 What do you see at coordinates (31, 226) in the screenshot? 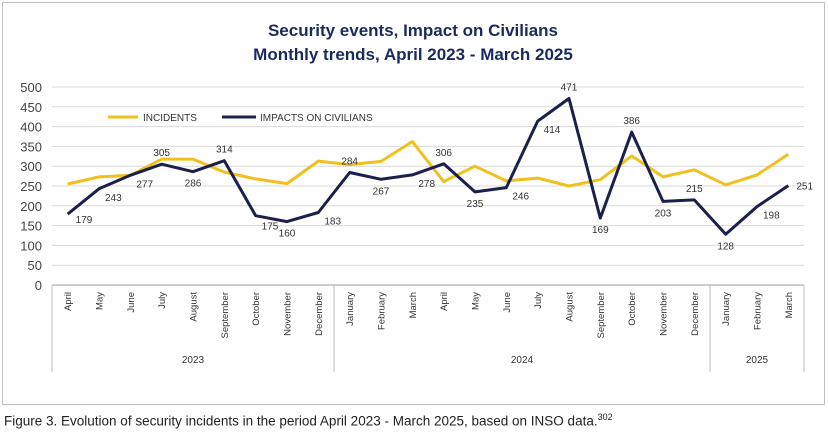
I see `y-tick-label: 150` at bounding box center [31, 226].